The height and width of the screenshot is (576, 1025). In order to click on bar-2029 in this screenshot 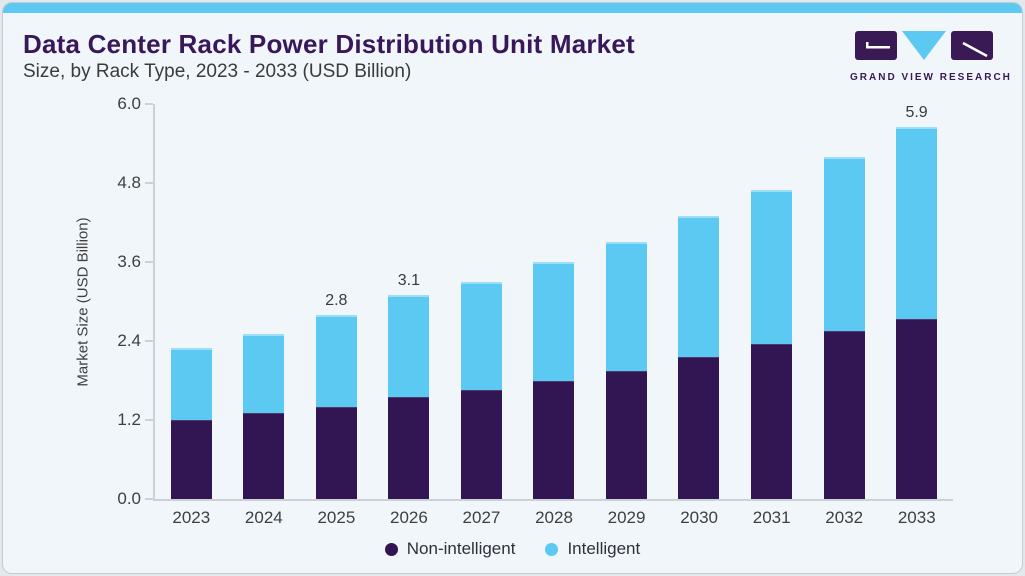, I will do `click(626, 301)`.